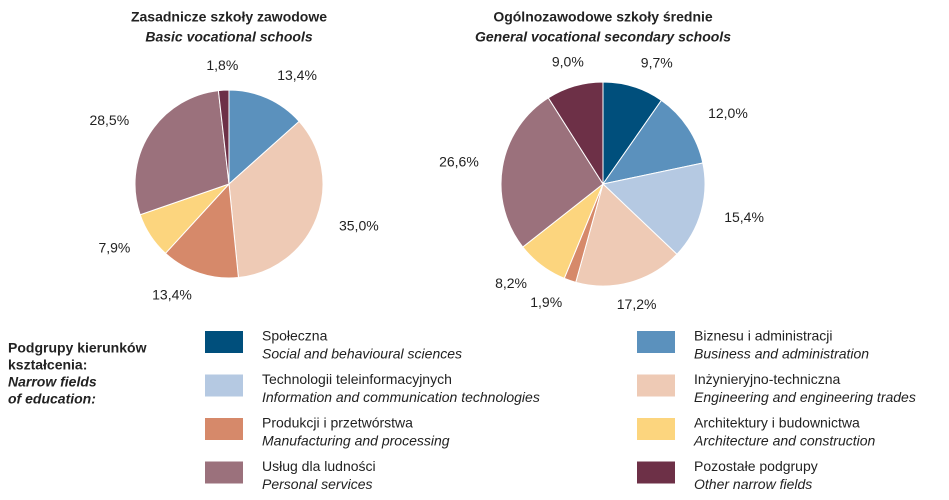 The image size is (949, 500). I want to click on legend-title: Podgrupy kierunków, so click(77, 348).